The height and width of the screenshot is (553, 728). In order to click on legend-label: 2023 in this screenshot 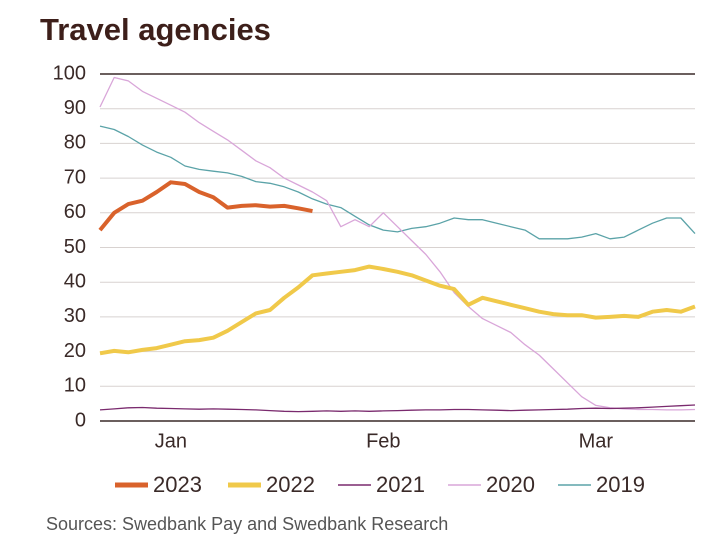, I will do `click(177, 484)`.